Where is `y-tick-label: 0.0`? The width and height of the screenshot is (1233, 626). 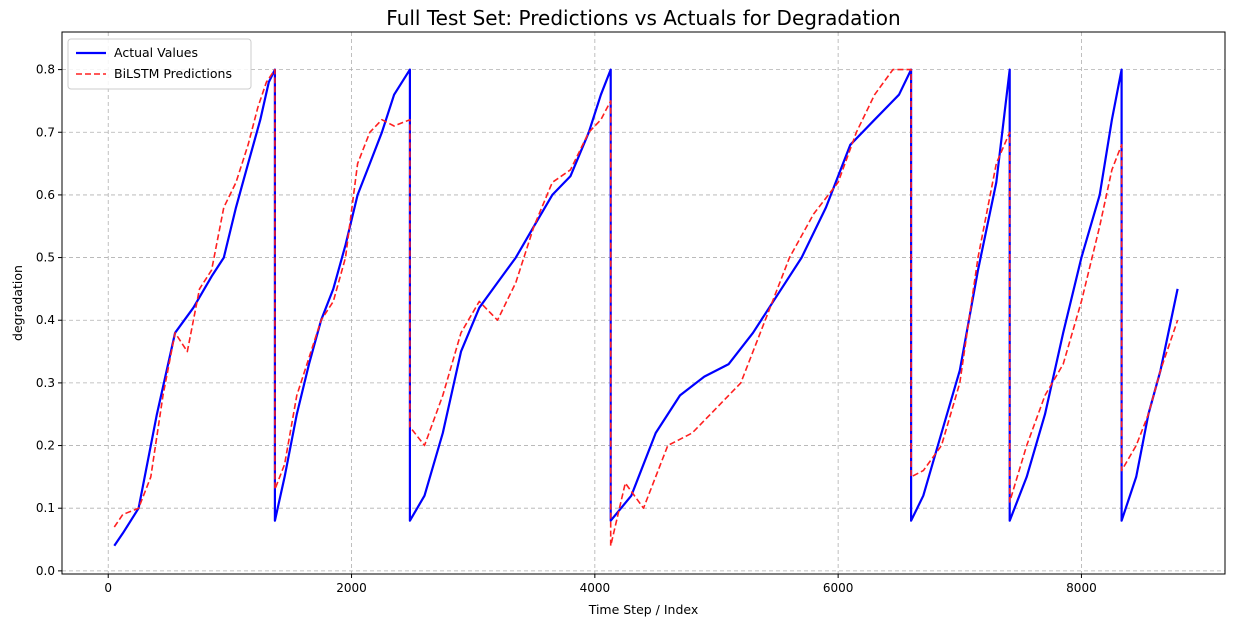 y-tick-label: 0.0 is located at coordinates (45, 571).